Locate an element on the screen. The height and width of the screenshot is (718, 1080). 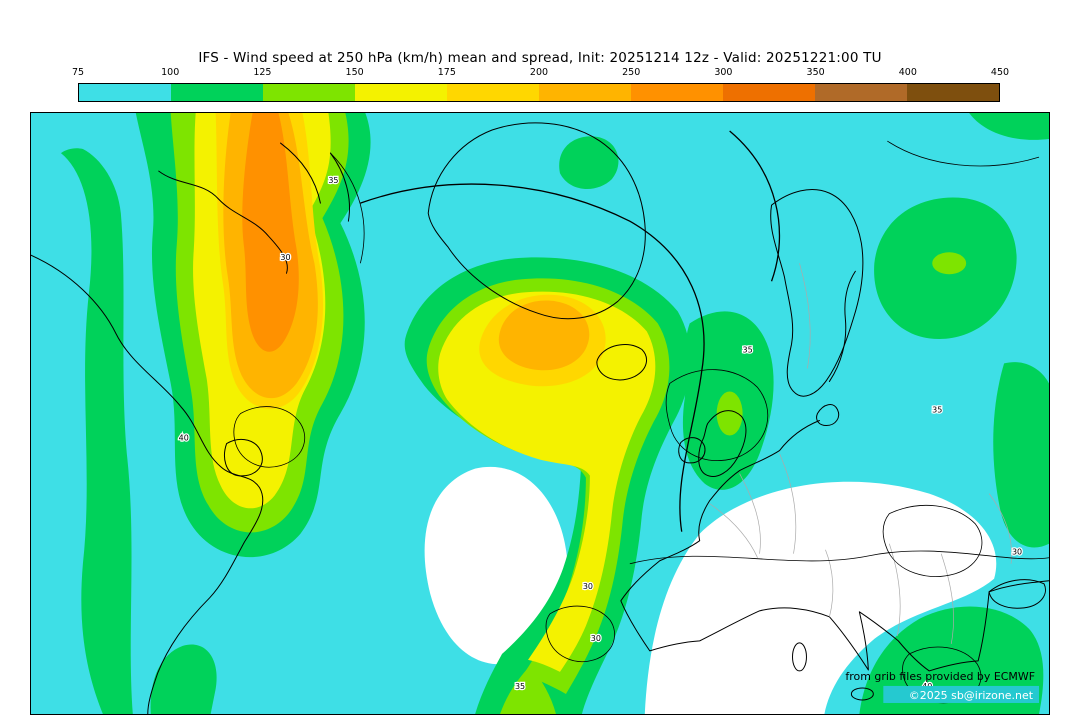
colorbar-tick: 100 is located at coordinates (170, 72).